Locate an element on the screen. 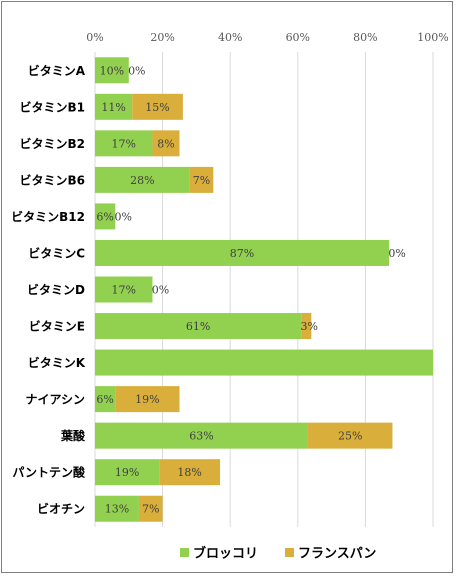  legend: ブロッコリ フランスパン is located at coordinates (278, 554).